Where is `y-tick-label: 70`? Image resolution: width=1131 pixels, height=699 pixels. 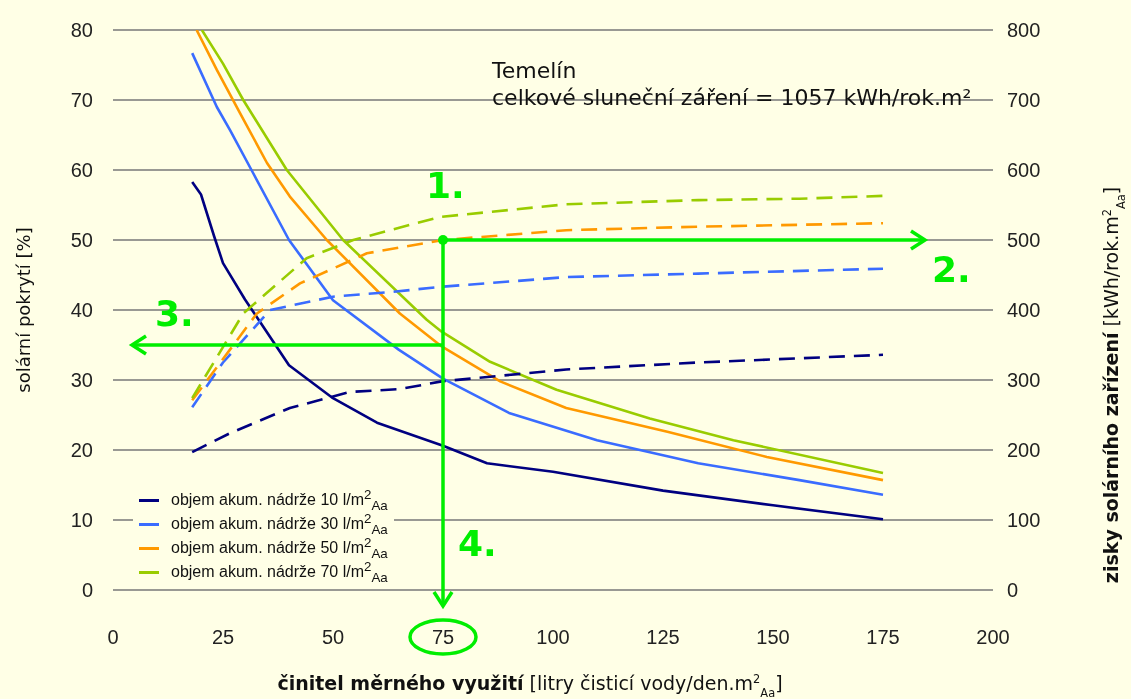 y-tick-label: 70 is located at coordinates (81, 100).